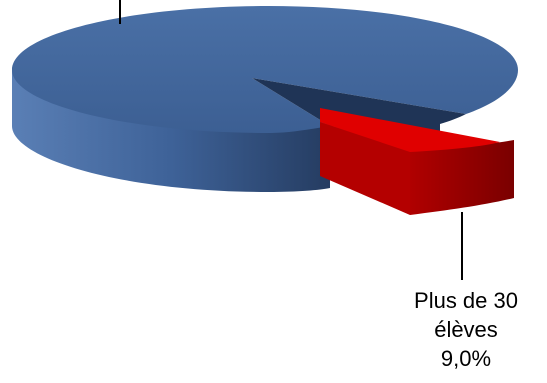 The height and width of the screenshot is (383, 547). Describe the element at coordinates (365, 168) in the screenshot. I see `pie-slice-exploded-front` at that location.